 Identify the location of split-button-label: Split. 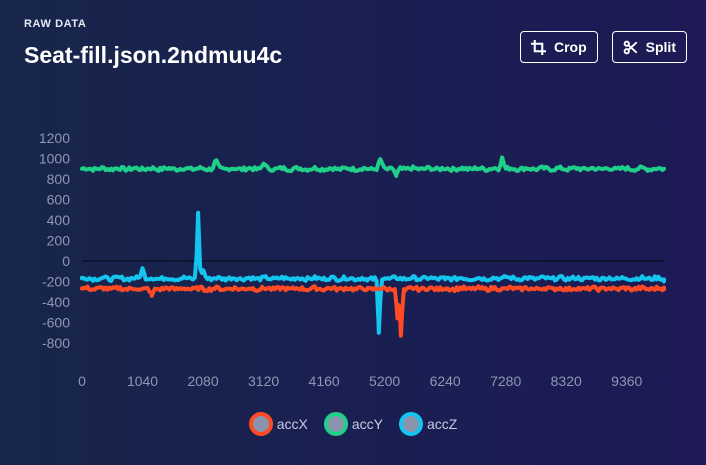
(660, 47).